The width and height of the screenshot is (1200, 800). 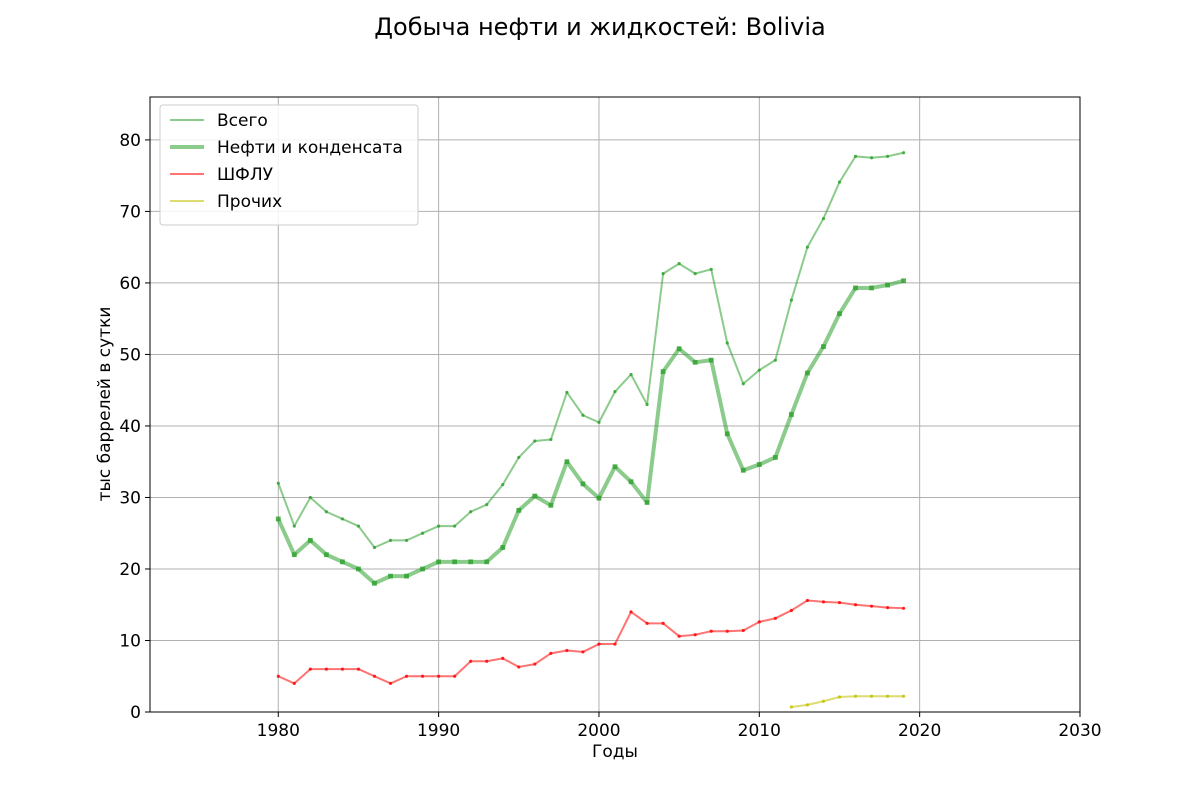 What do you see at coordinates (130, 284) in the screenshot?
I see `y-tick-label: 60` at bounding box center [130, 284].